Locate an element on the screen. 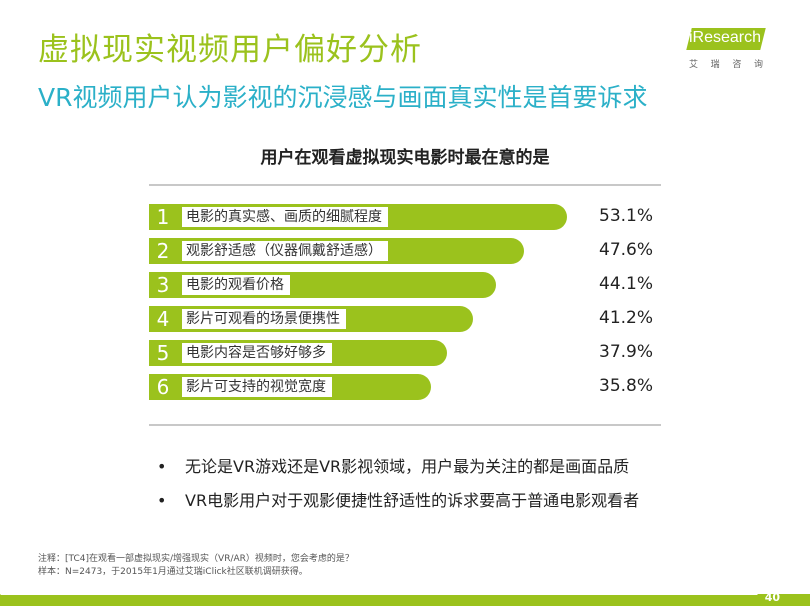  page-number: 40 is located at coordinates (772, 597).